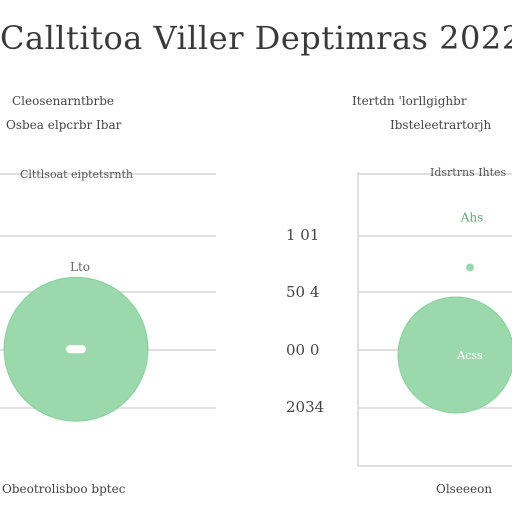 The height and width of the screenshot is (512, 512). Describe the element at coordinates (441, 125) in the screenshot. I see `right-subtitle-line2: Ibsteleetrartorjh` at that location.